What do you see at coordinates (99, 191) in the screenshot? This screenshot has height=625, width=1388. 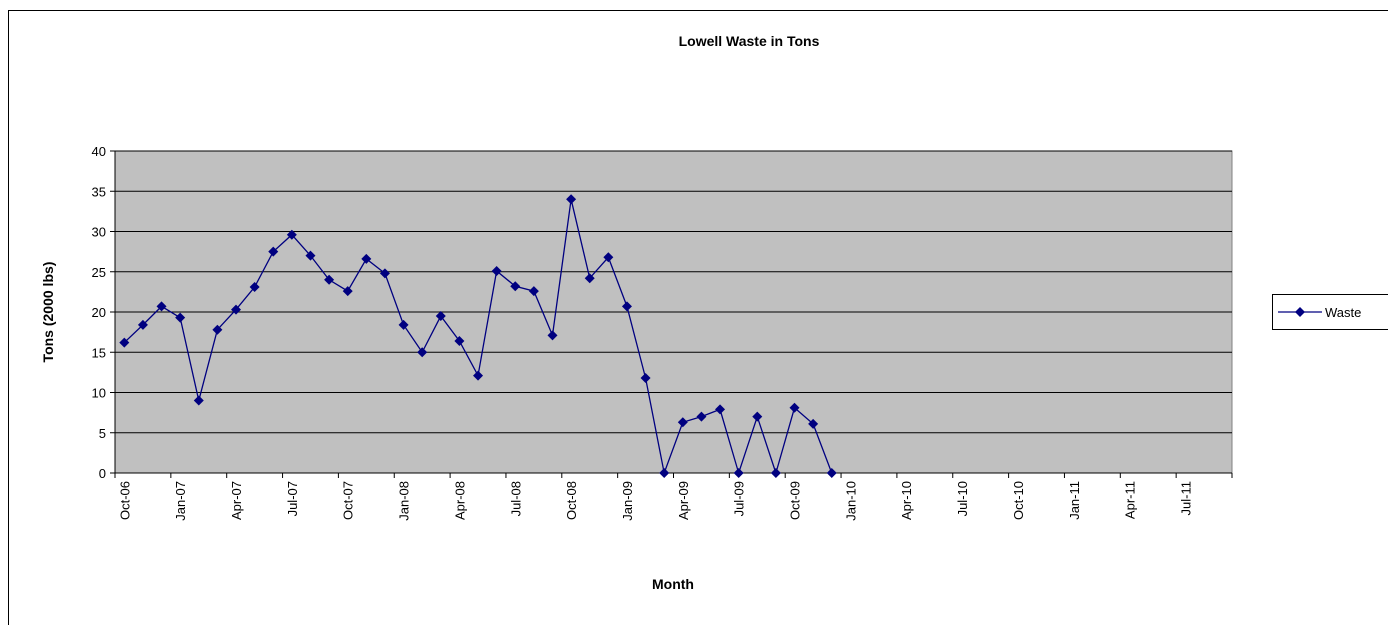 I see `y-tick-label: 35` at bounding box center [99, 191].